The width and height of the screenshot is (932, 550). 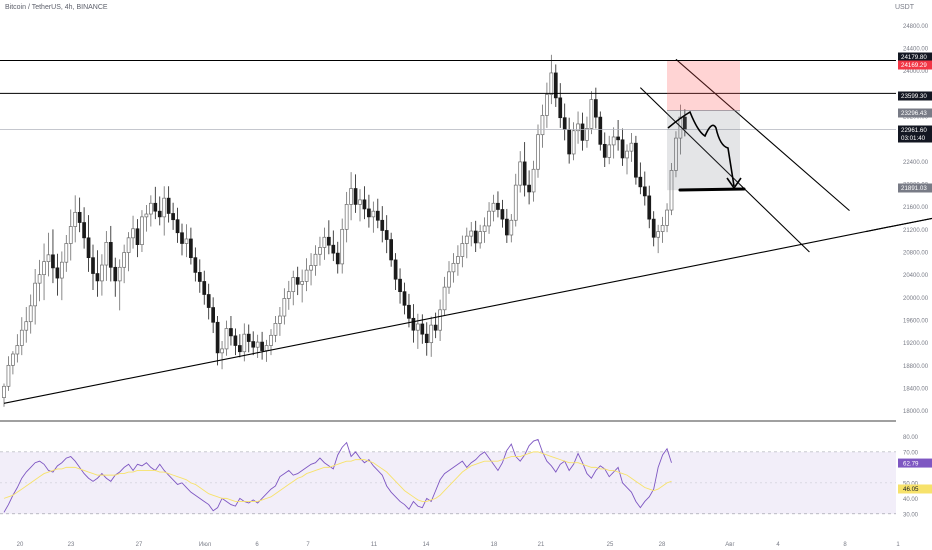 What do you see at coordinates (916, 231) in the screenshot?
I see `price-tick-label: 21200.00` at bounding box center [916, 231].